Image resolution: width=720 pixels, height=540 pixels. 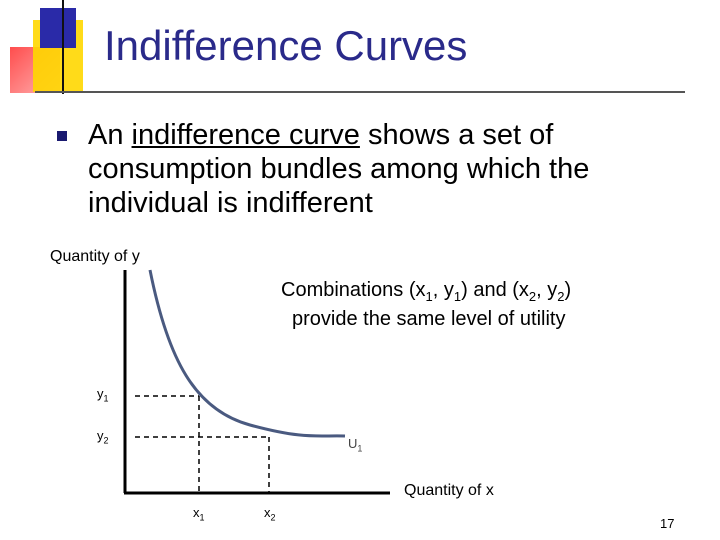 I want to click on indifference-curve-u1, so click(x=247, y=353).